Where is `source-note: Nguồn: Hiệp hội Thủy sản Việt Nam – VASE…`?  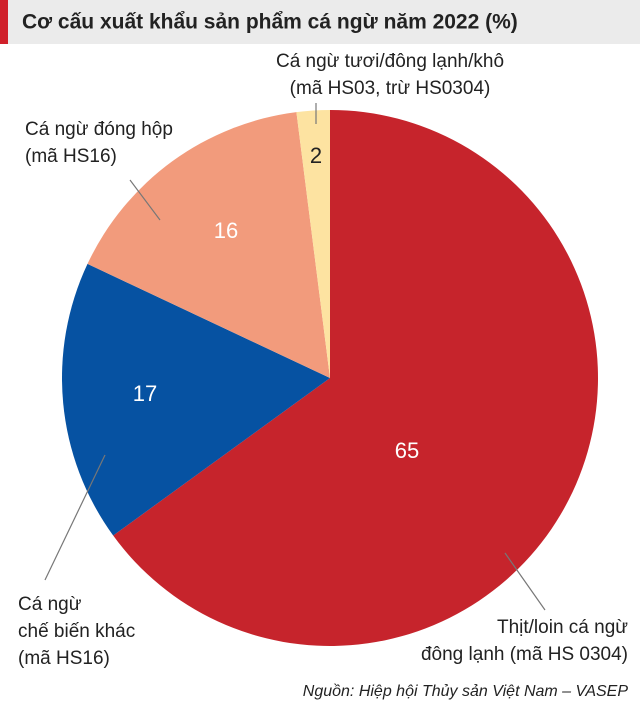 source-note: Nguồn: Hiệp hội Thủy sản Việt Nam – VASE… is located at coordinates (466, 691).